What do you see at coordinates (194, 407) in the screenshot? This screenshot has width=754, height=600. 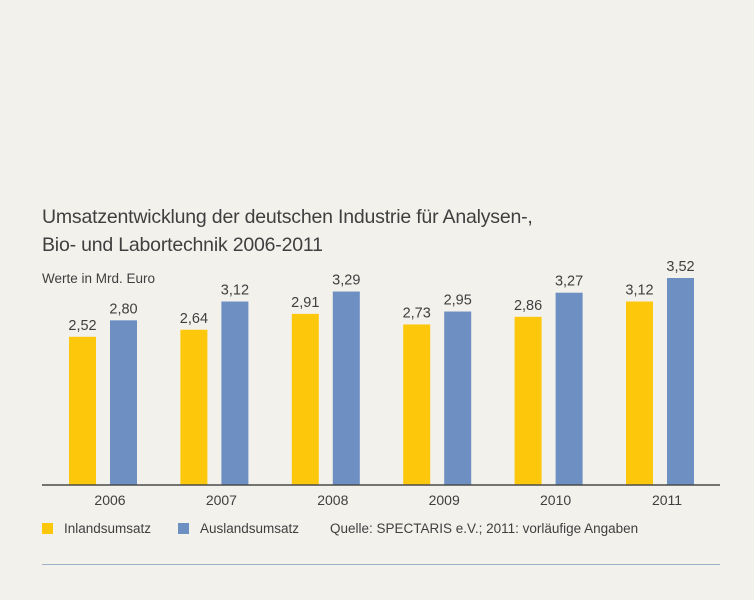 I see `bar-inland-2007` at bounding box center [194, 407].